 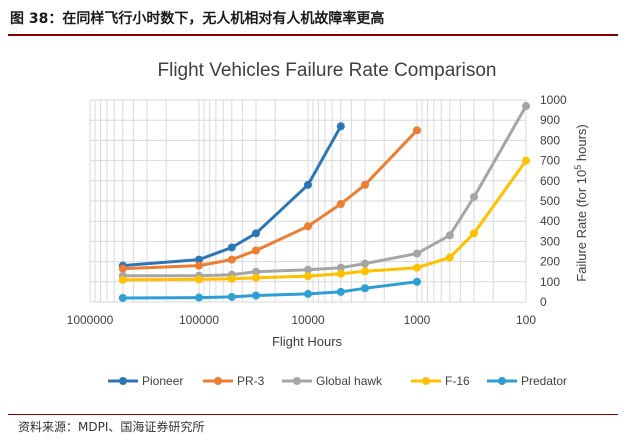 What do you see at coordinates (550, 262) in the screenshot?
I see `y-tick-label: 200` at bounding box center [550, 262].